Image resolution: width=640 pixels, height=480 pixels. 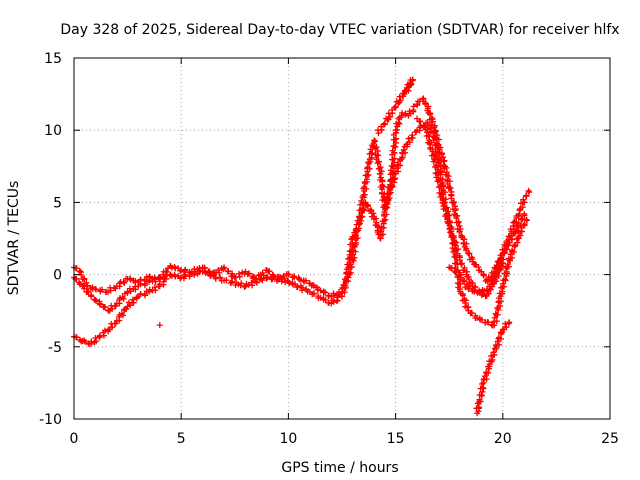 What do you see at coordinates (55, 348) in the screenshot?
I see `y-tick-label: -5` at bounding box center [55, 348].